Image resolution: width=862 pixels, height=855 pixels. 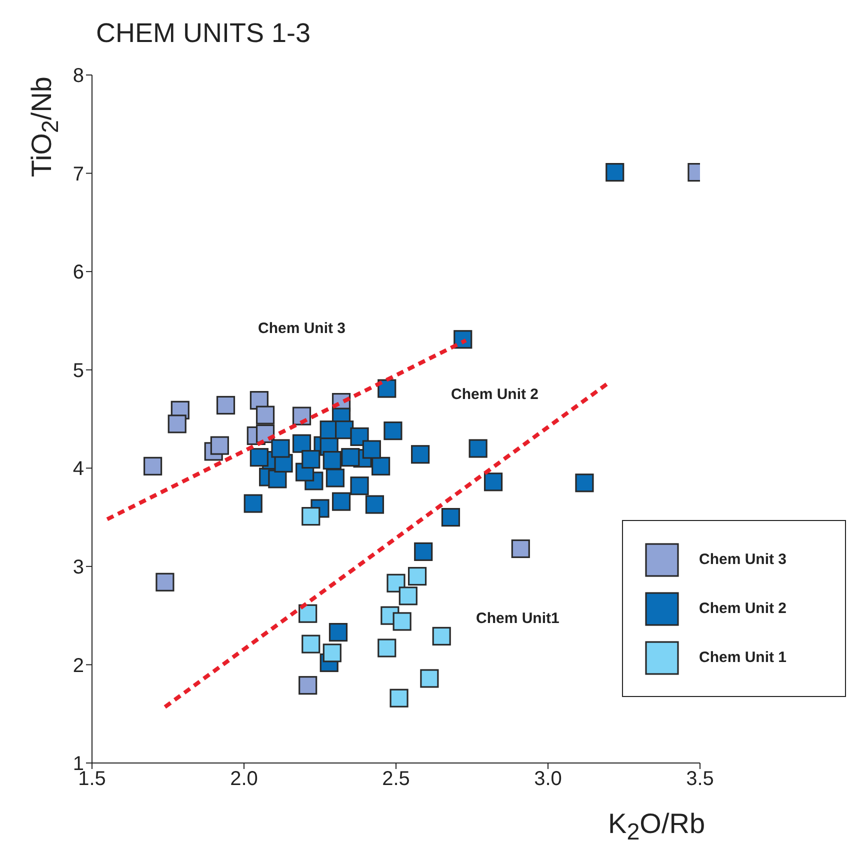 What do you see at coordinates (78, 567) in the screenshot?
I see `y-tick-label: 3` at bounding box center [78, 567].